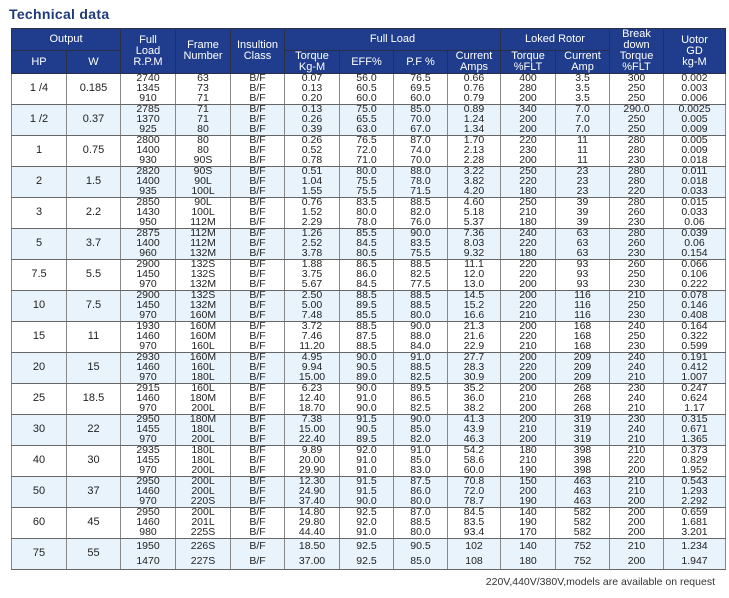 This screenshot has width=729, height=598. Describe the element at coordinates (474, 140) in the screenshot. I see `current-cell: 1.70` at that location.